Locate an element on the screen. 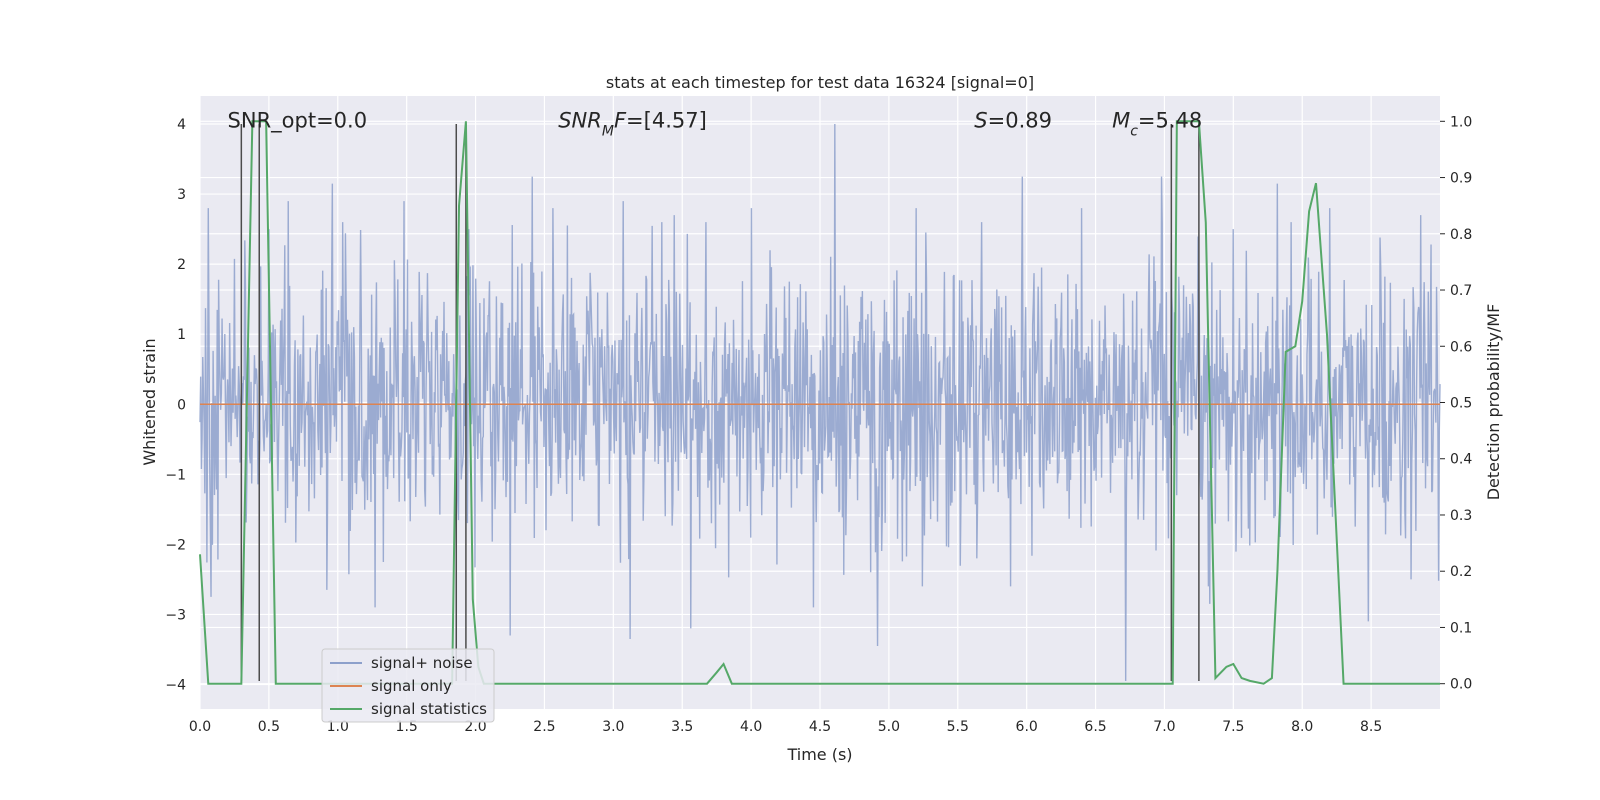 The image size is (1600, 800). x-axis-label: Time (s) is located at coordinates (819, 754).